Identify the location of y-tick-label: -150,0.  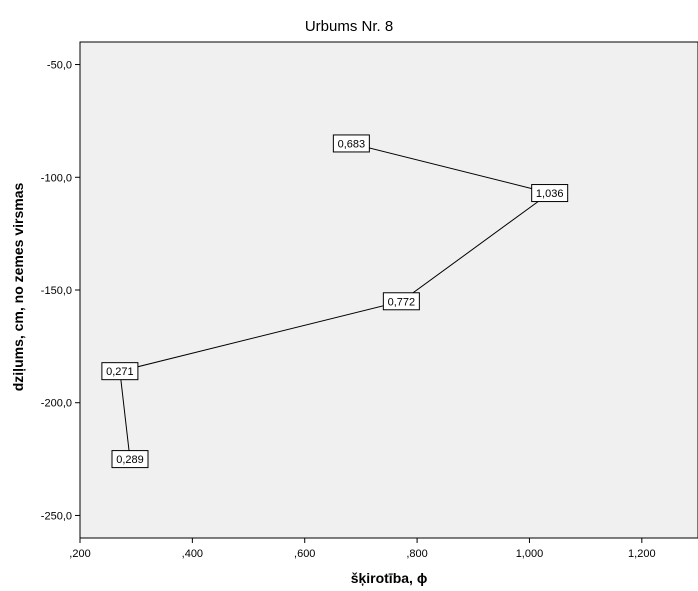
(56, 291).